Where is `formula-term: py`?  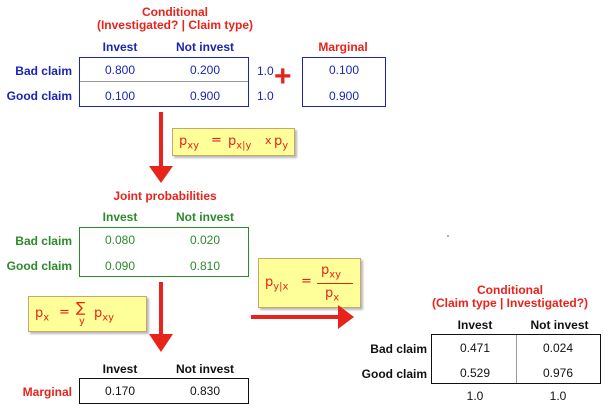 formula-term: py is located at coordinates (281, 143).